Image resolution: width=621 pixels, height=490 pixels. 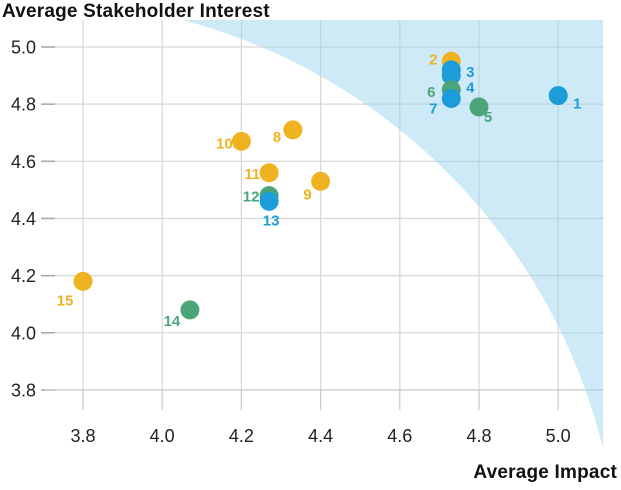 What do you see at coordinates (433, 108) in the screenshot?
I see `data-point-label-7: 7` at bounding box center [433, 108].